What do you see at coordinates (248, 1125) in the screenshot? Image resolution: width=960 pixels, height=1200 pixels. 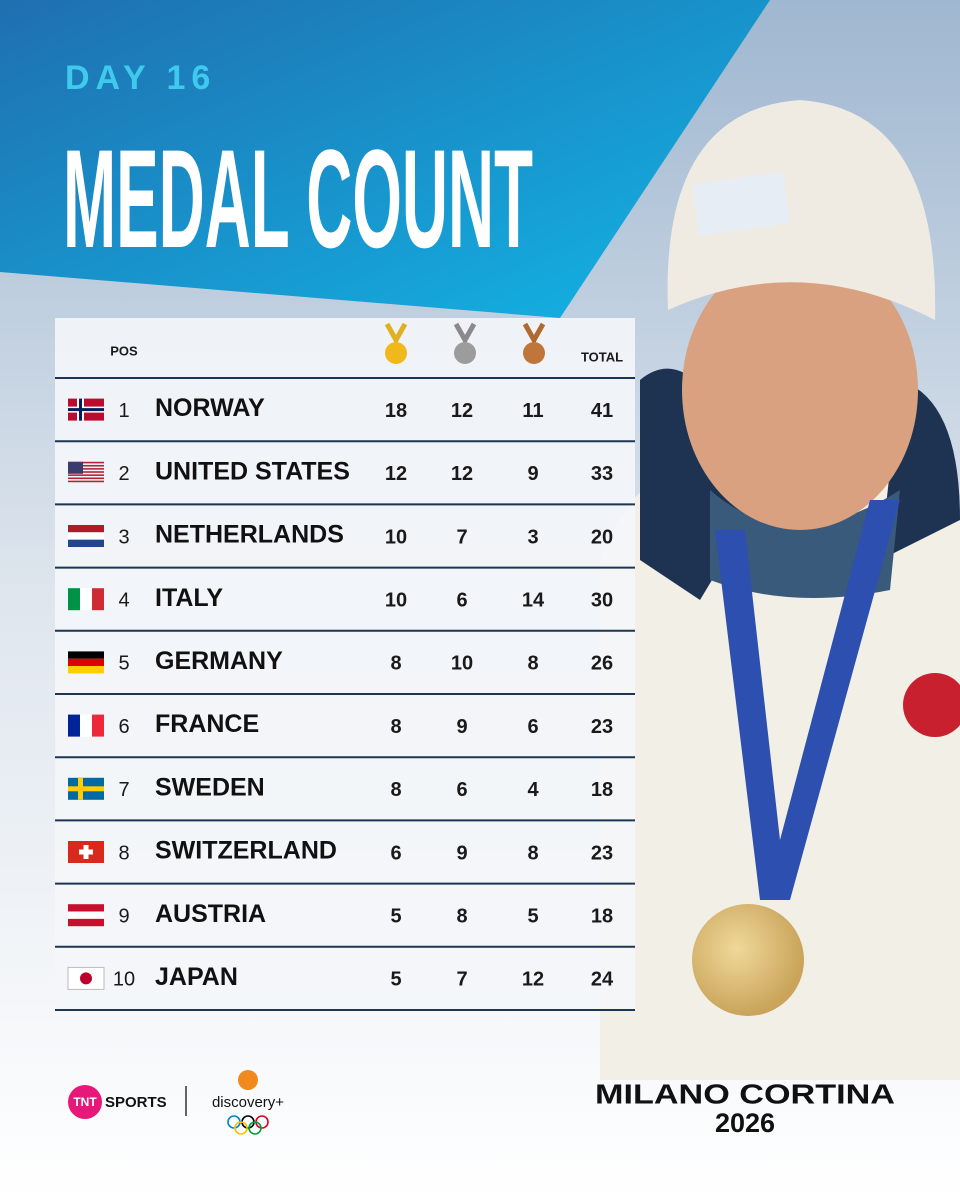 I see `olympic-rings` at bounding box center [248, 1125].